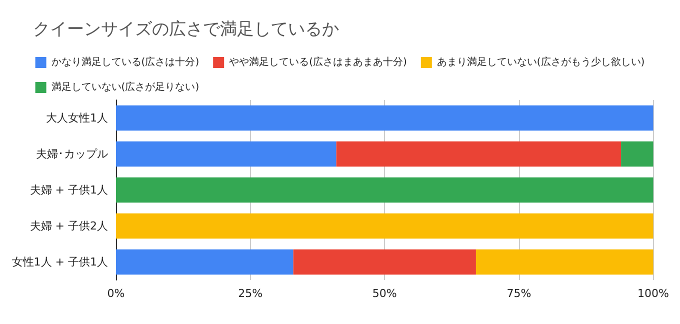 This screenshot has width=680, height=324. What do you see at coordinates (116, 293) in the screenshot?
I see `x-tick-label: 0%` at bounding box center [116, 293].